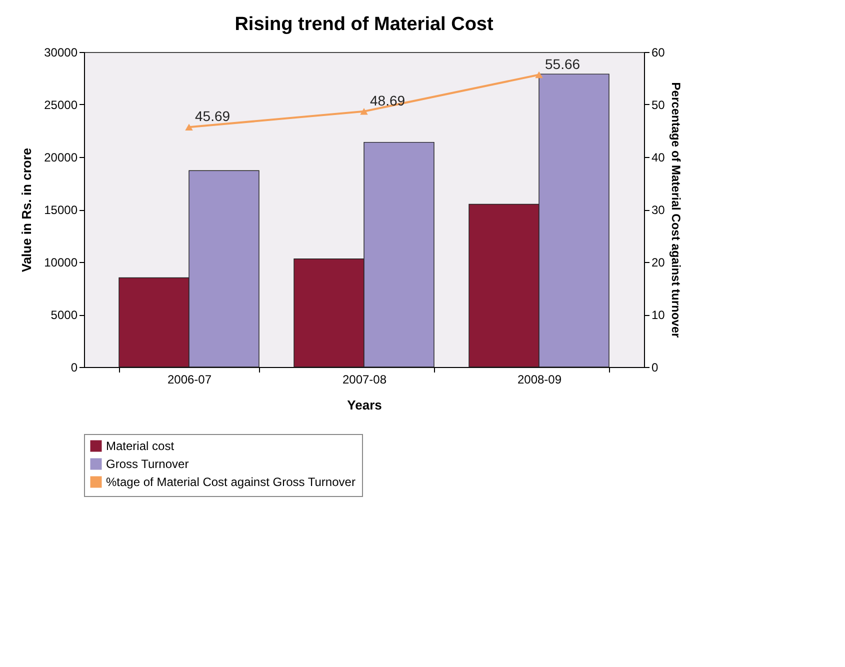 The image size is (845, 667). I want to click on legend-label: %tage of Material Cost against Gross Turnover, so click(231, 482).